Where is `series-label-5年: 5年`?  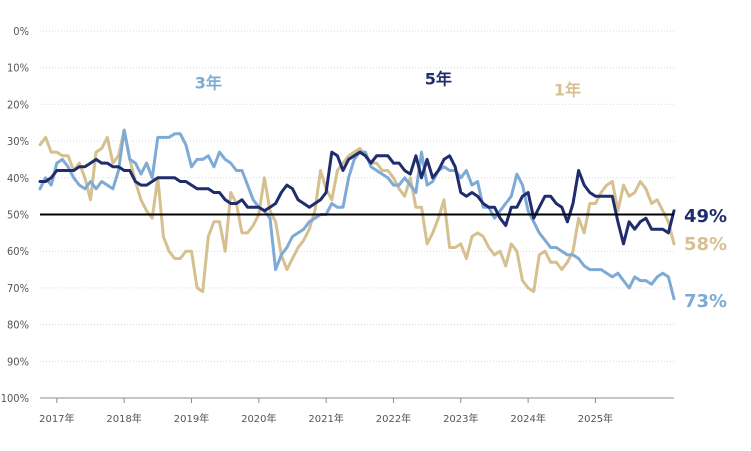 series-label-5年: 5年 is located at coordinates (438, 79).